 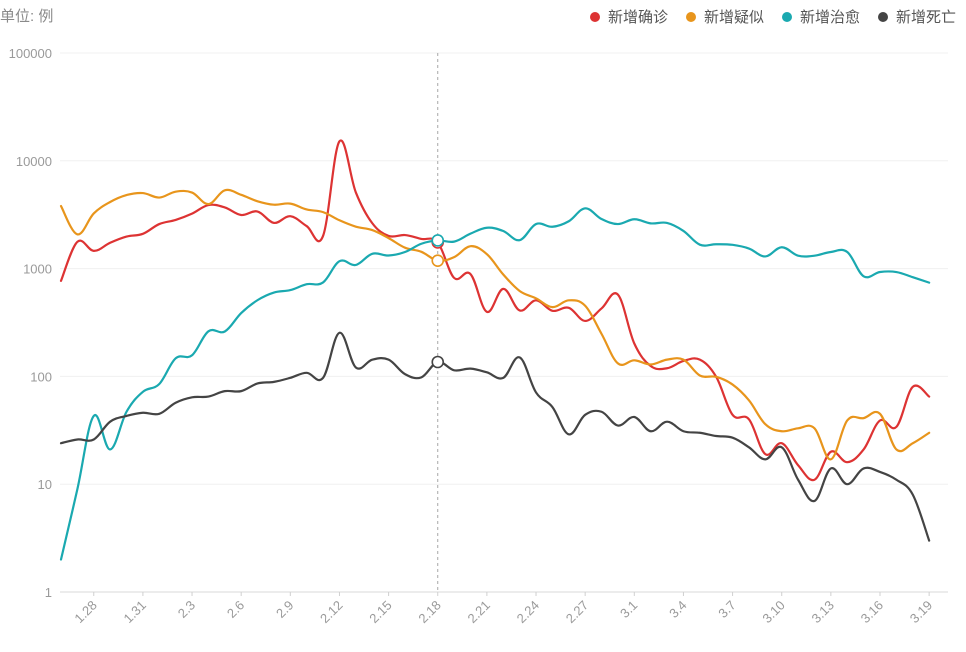 I want to click on x-tick-label: 2.21, so click(x=478, y=612).